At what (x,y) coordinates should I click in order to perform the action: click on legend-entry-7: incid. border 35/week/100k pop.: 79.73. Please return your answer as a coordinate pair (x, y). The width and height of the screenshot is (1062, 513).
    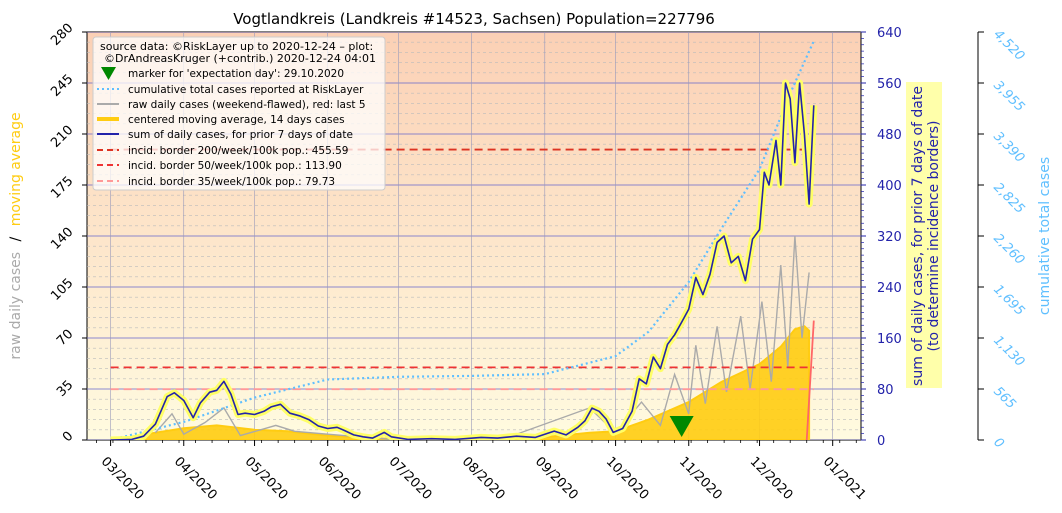
    Looking at the image, I should click on (231, 182).